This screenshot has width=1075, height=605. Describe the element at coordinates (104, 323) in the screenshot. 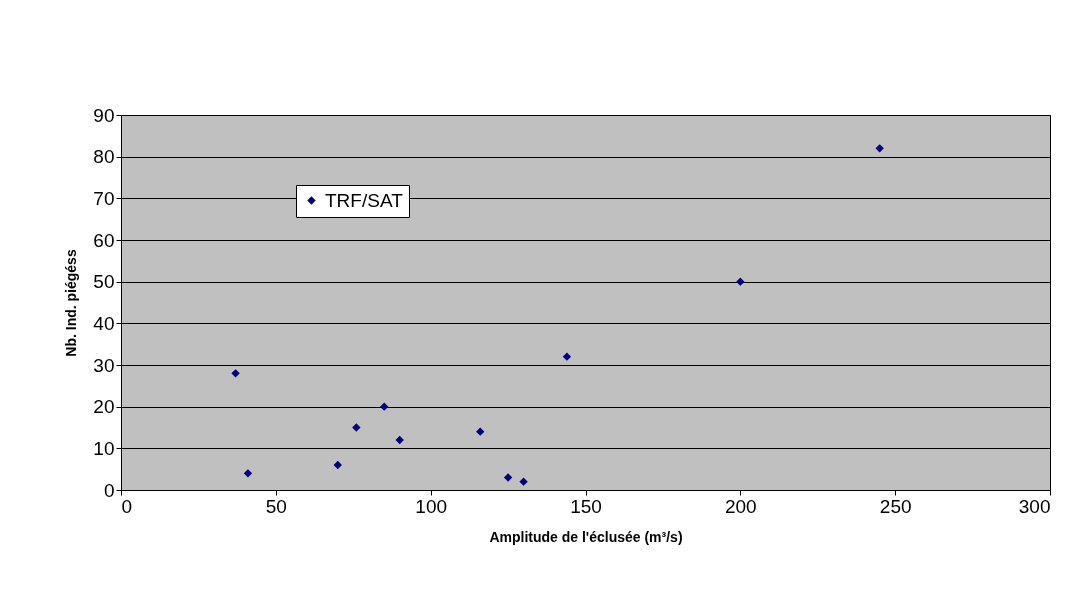

I see `y-tick-label: 40` at that location.